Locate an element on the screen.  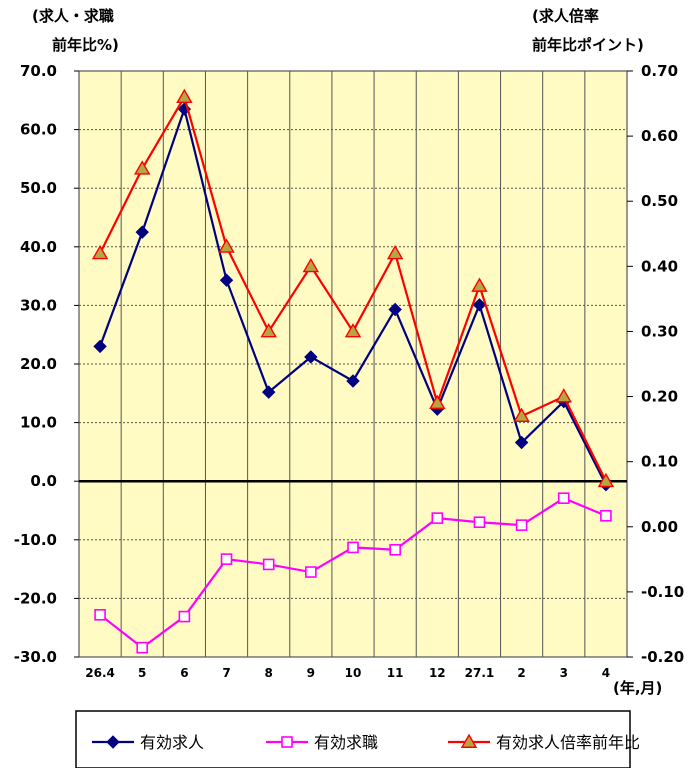
legend-items: 有効求人 有効求職 有効求人倍率前年比 is located at coordinates (366, 742).